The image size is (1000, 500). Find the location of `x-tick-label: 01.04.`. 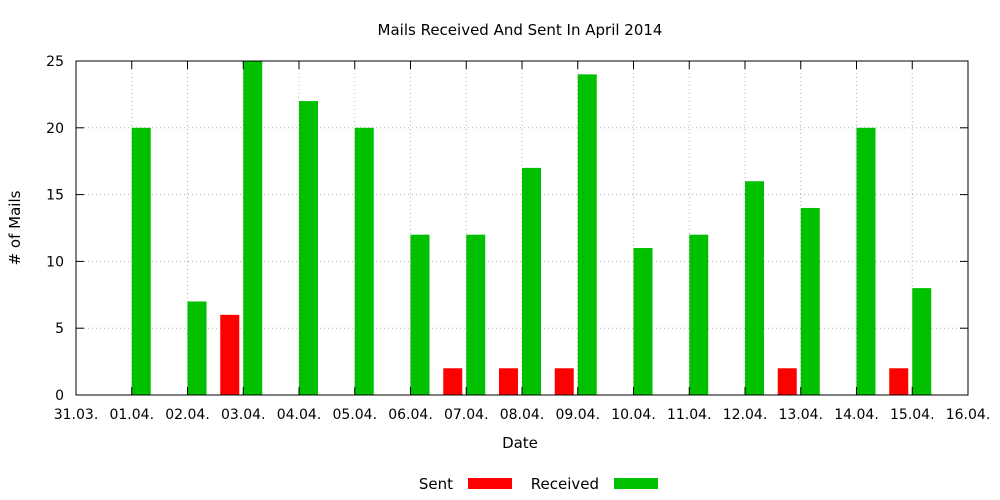

x-tick-label: 01.04. is located at coordinates (131, 415).